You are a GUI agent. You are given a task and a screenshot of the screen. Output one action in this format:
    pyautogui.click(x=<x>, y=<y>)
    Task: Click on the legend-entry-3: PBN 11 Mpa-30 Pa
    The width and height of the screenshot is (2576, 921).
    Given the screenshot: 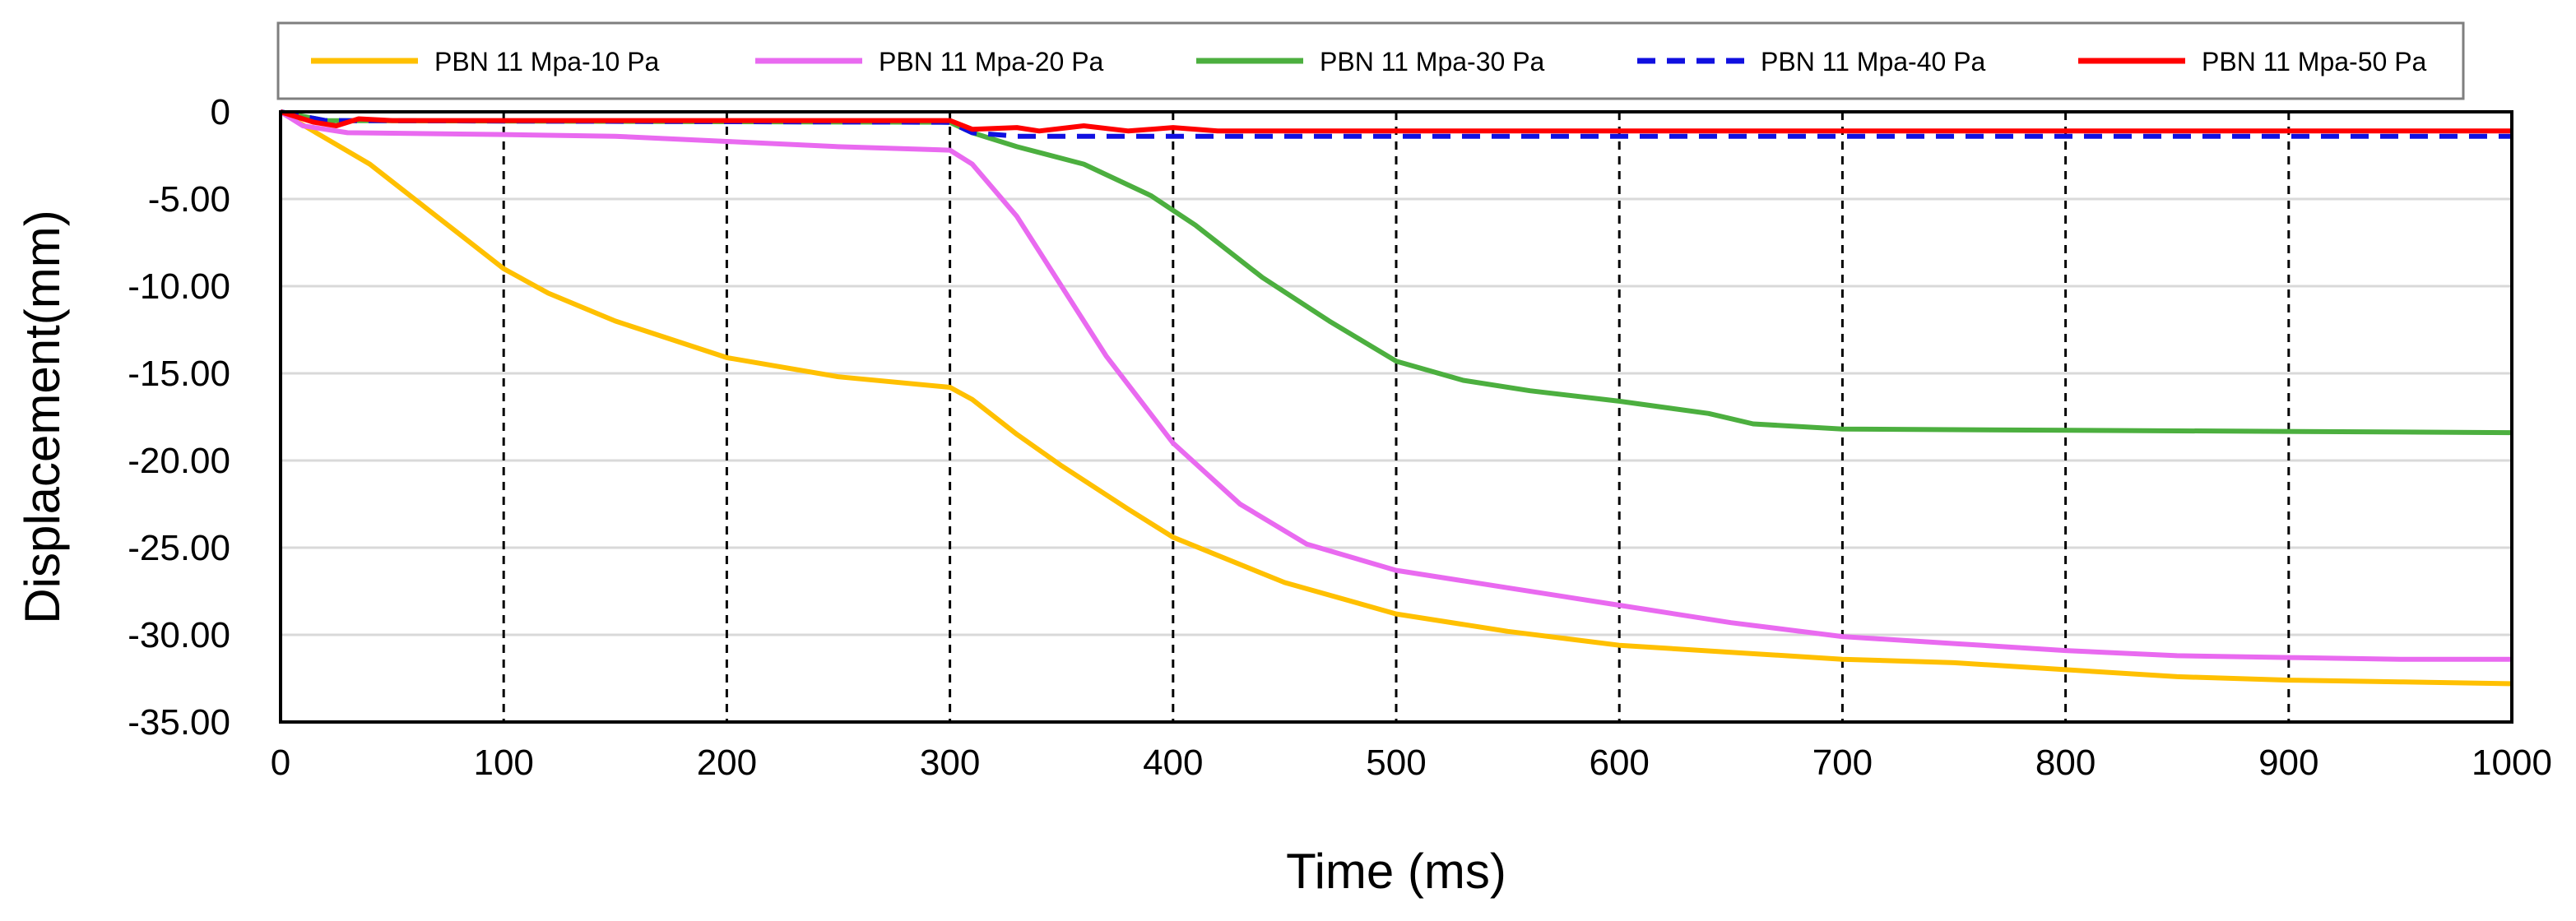 What is the action you would take?
    pyautogui.click(x=1371, y=62)
    